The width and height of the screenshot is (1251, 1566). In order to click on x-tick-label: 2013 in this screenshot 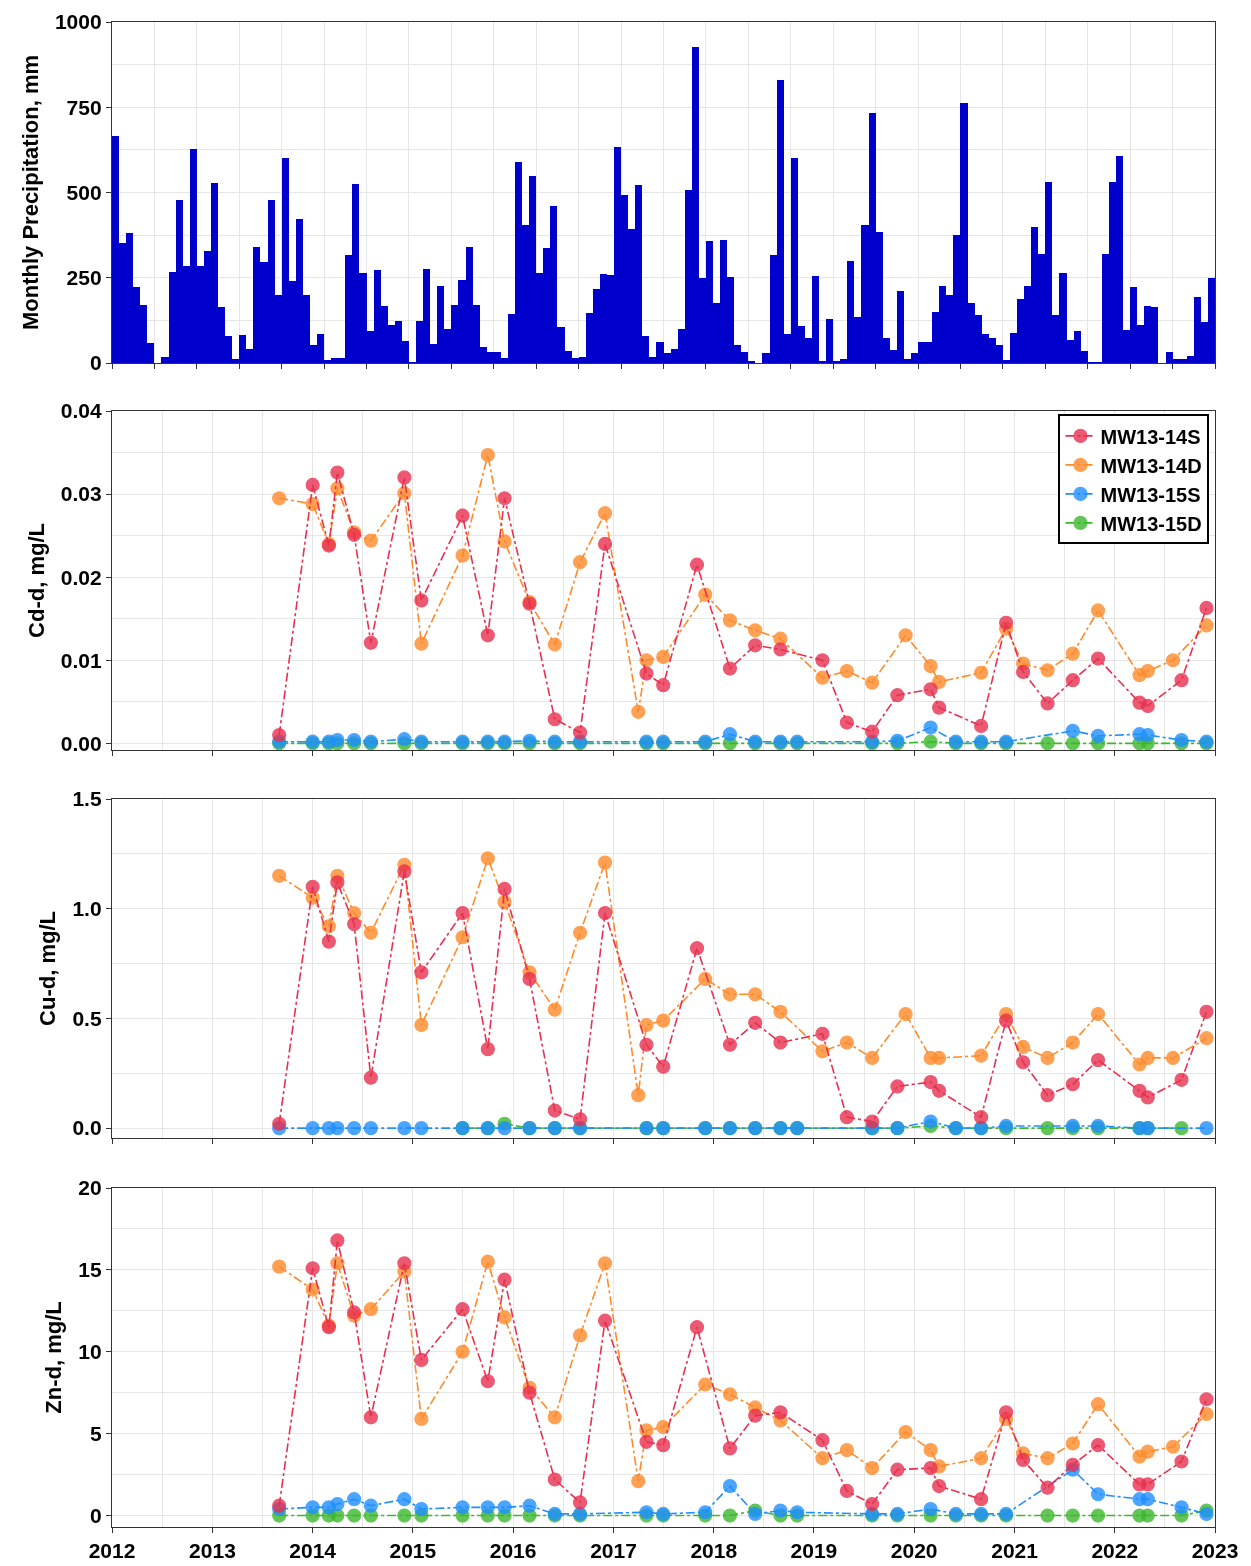, I will do `click(212, 1551)`.